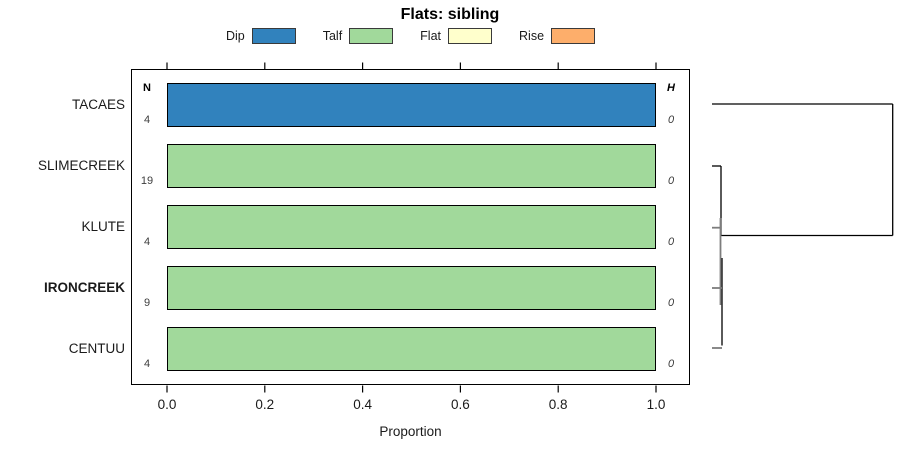  I want to click on h-value-ironcreek: 0, so click(671, 302).